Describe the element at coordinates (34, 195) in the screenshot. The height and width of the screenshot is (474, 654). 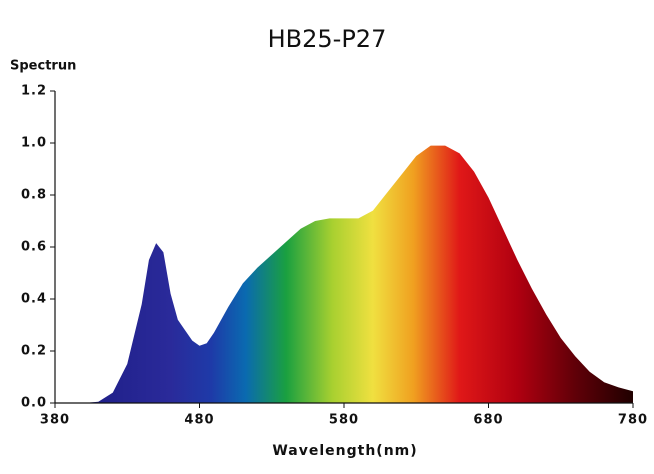
I see `y-tick-label: 0.8` at that location.